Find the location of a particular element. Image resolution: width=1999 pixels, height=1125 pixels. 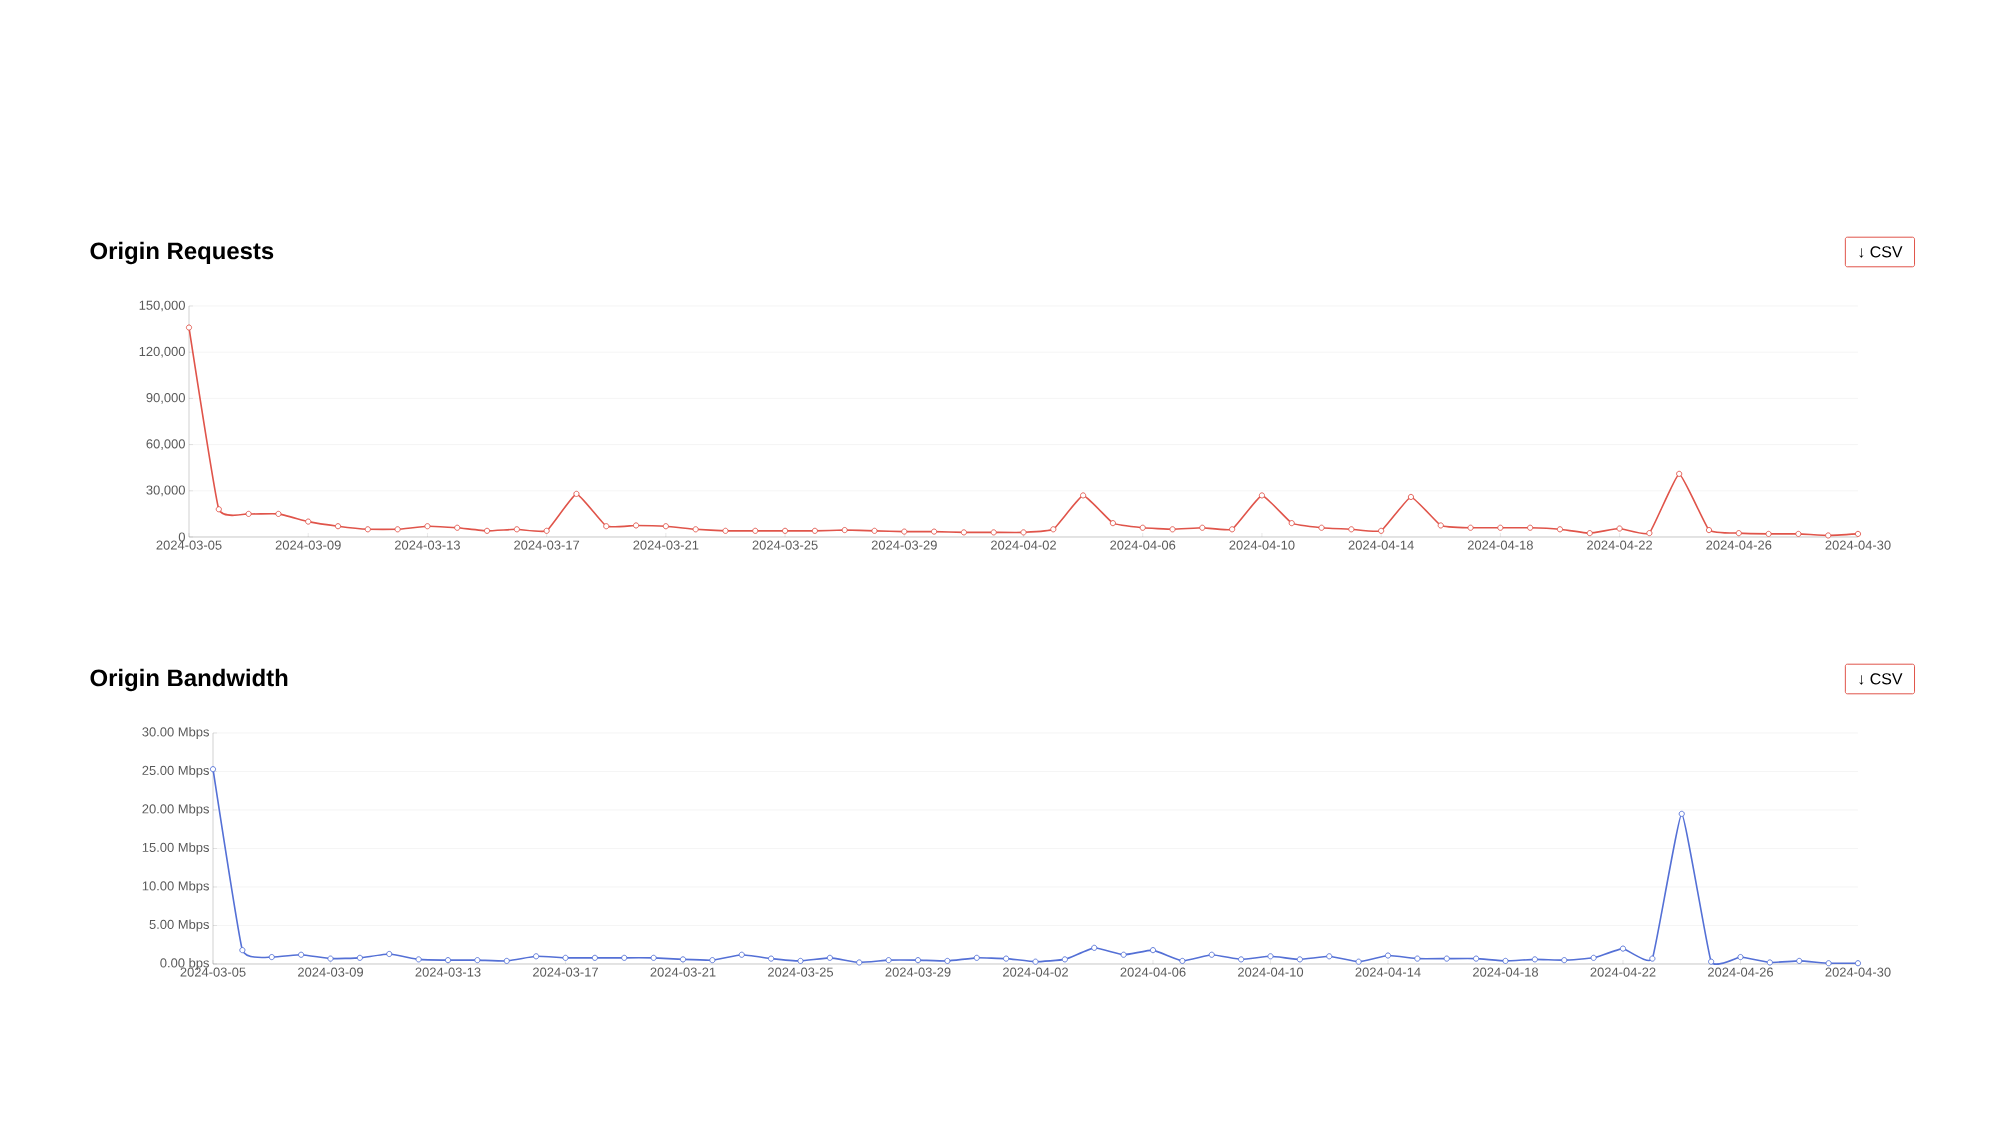

y-tick-label: 15.00 Mbps is located at coordinates (175, 848).